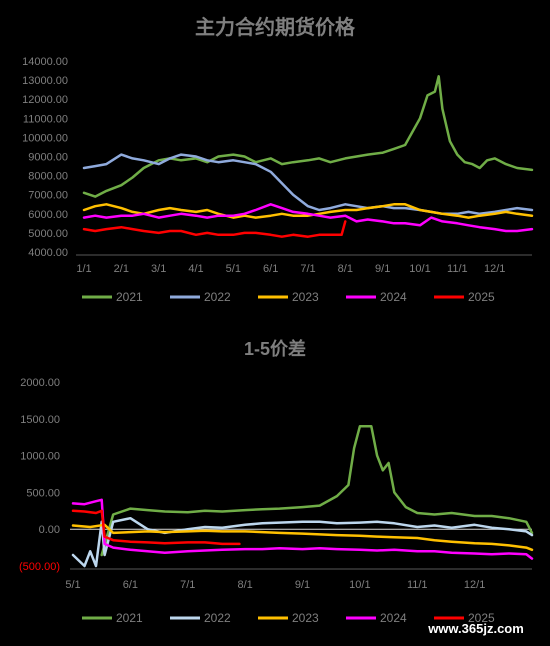 The image size is (550, 646). What do you see at coordinates (48, 234) in the screenshot?
I see `y-tick-label: 5000.00` at bounding box center [48, 234].